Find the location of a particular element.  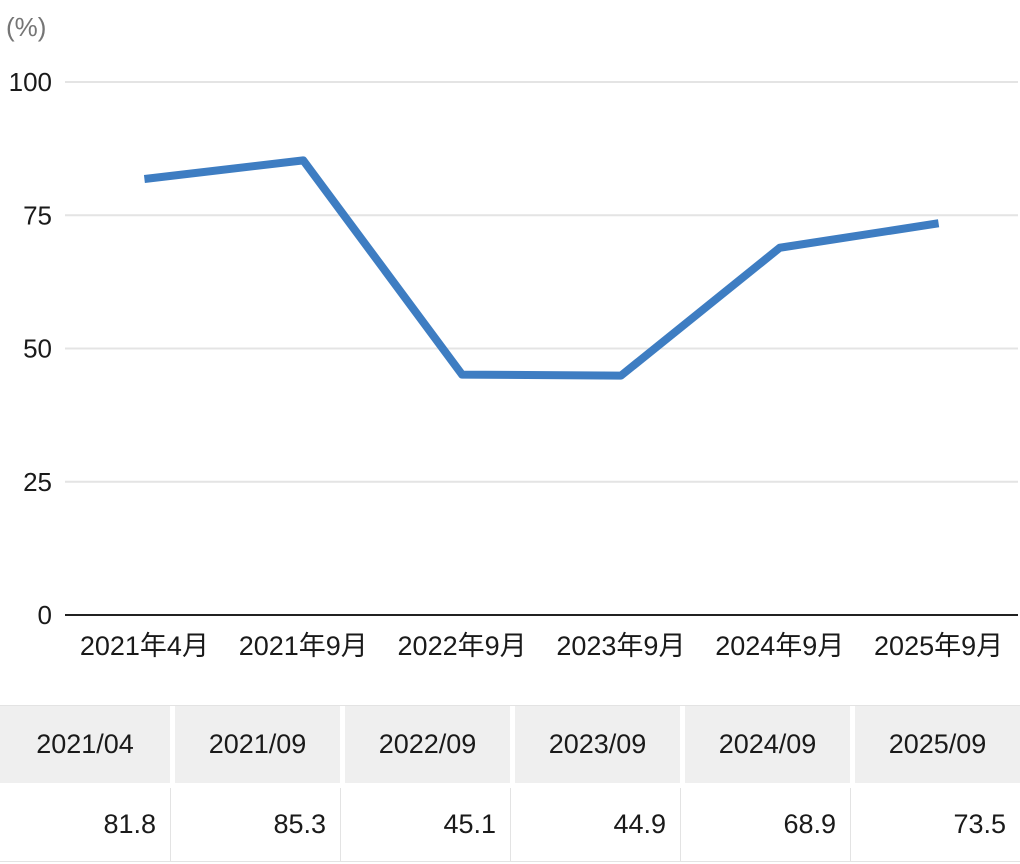

table-header-cell: 2024/09 is located at coordinates (765, 747).